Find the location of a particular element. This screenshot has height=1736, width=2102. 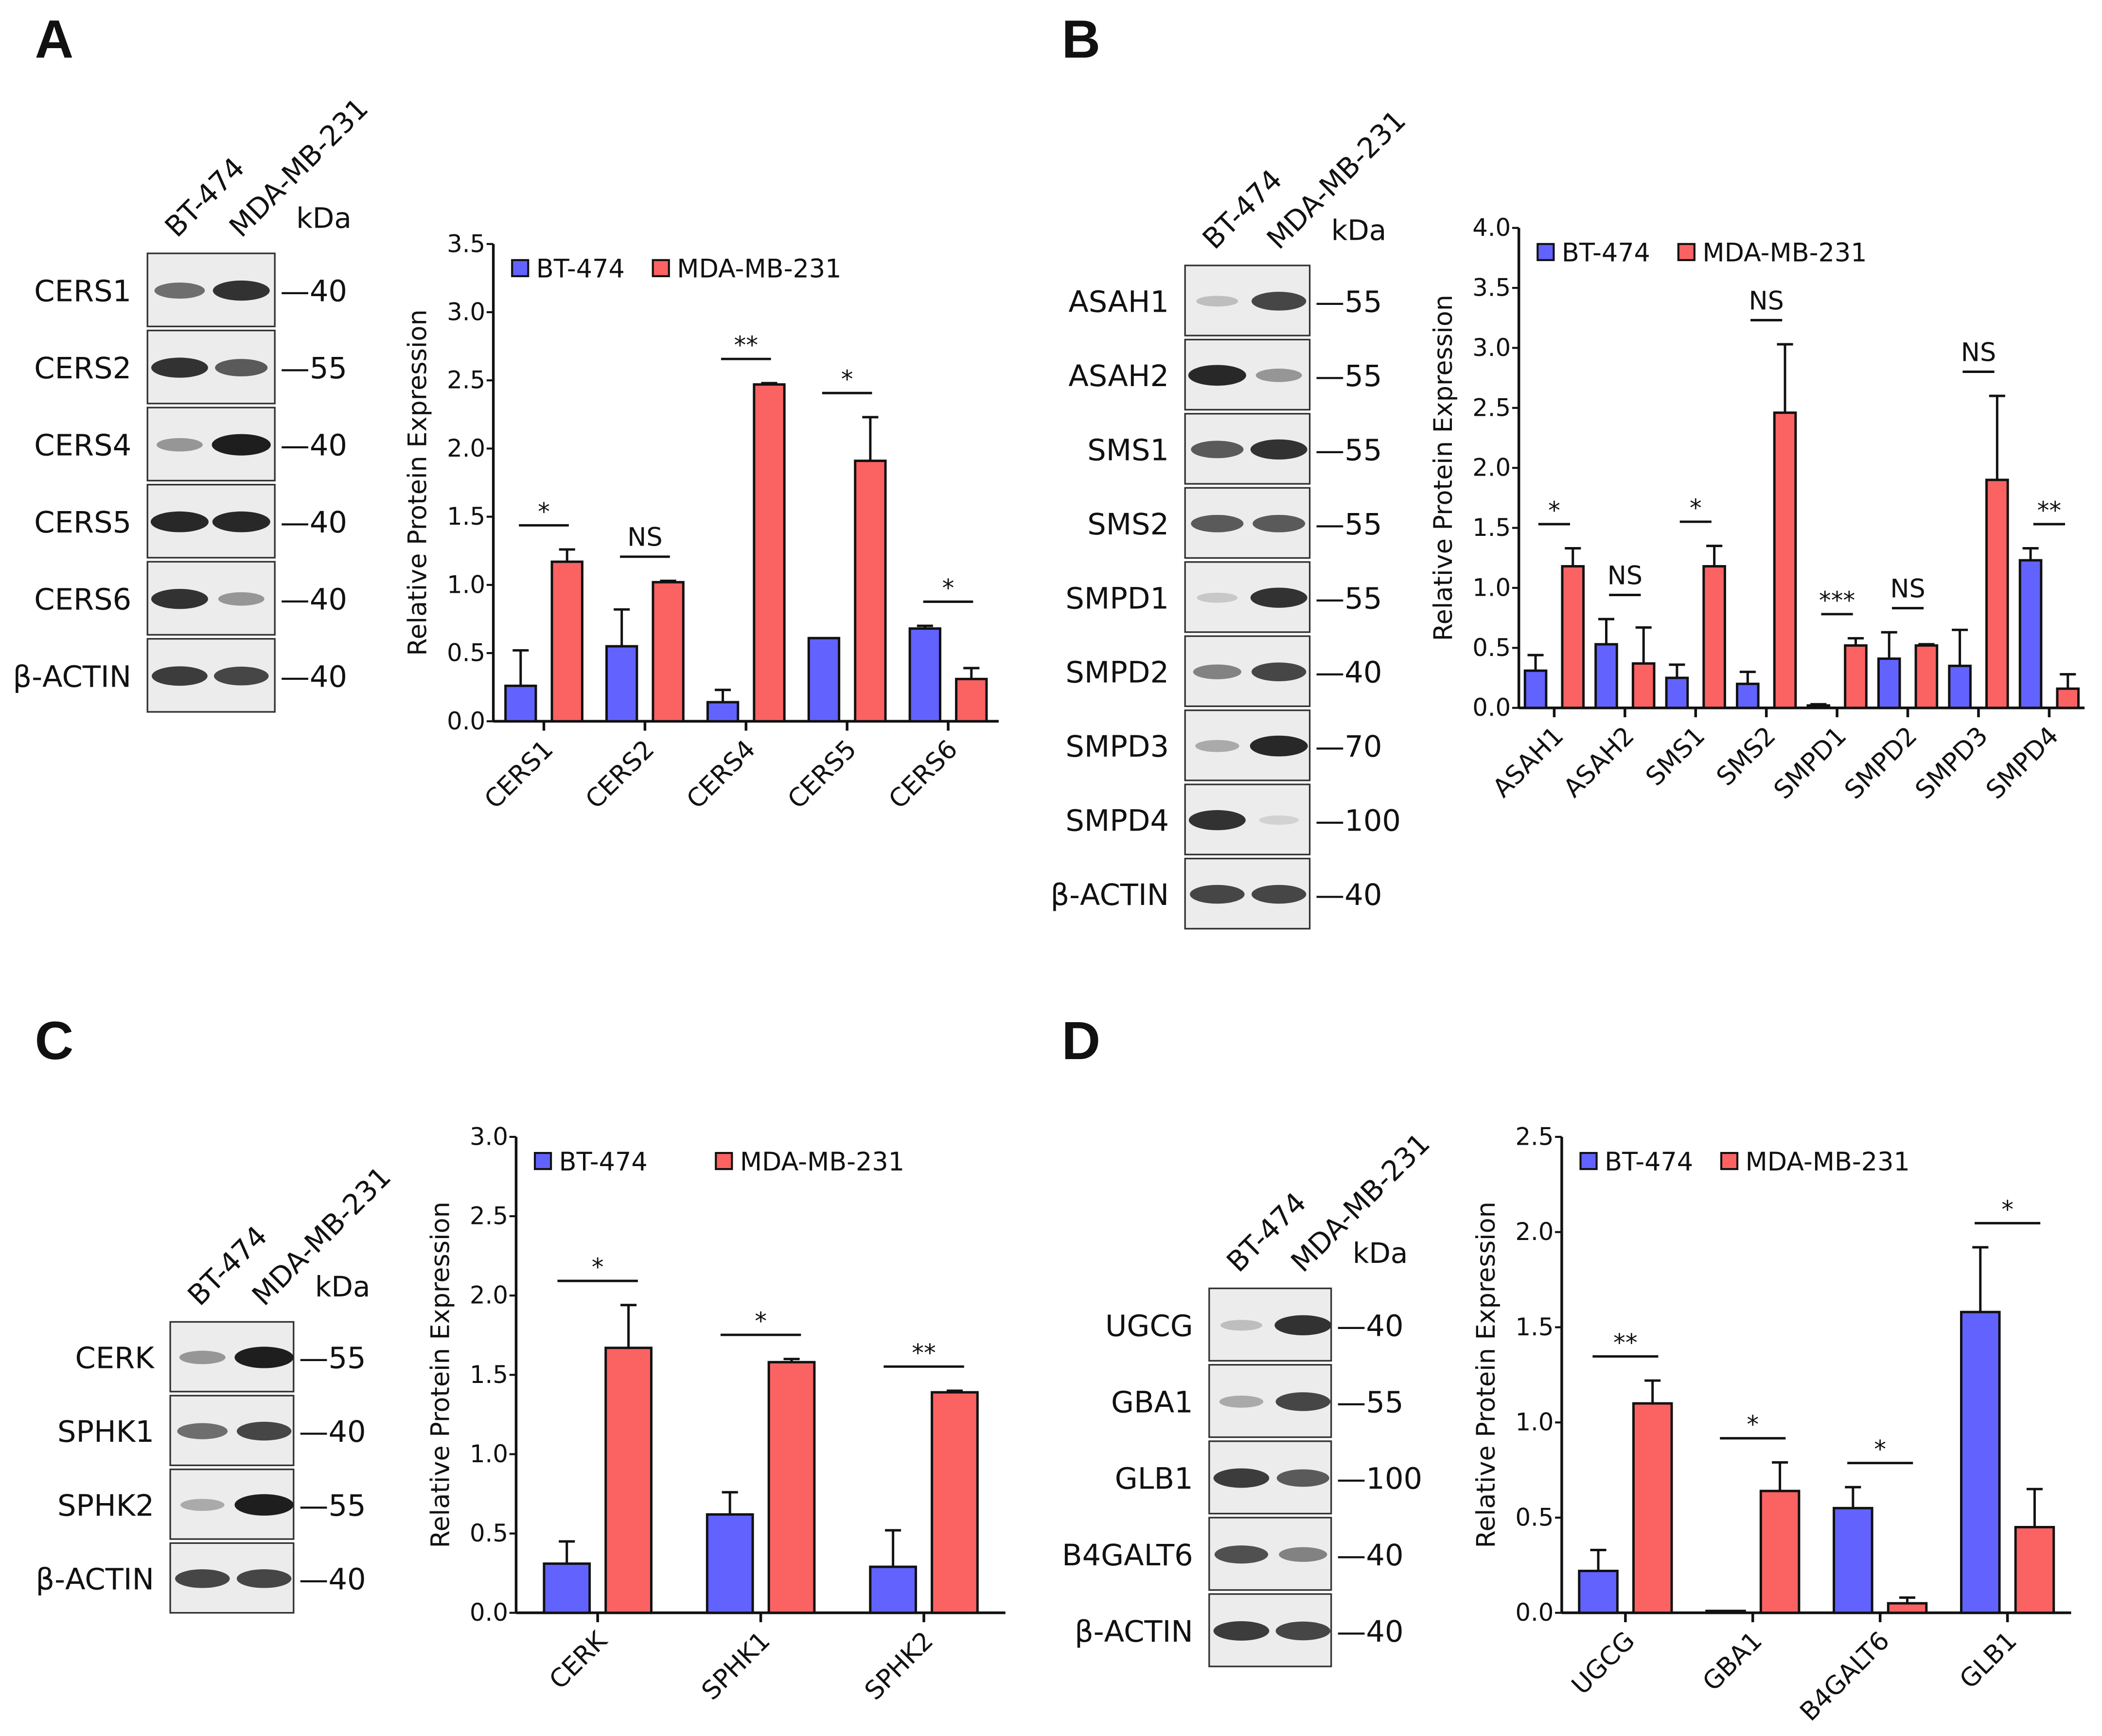

legend-label: MDA-MB-231 is located at coordinates (822, 1162).